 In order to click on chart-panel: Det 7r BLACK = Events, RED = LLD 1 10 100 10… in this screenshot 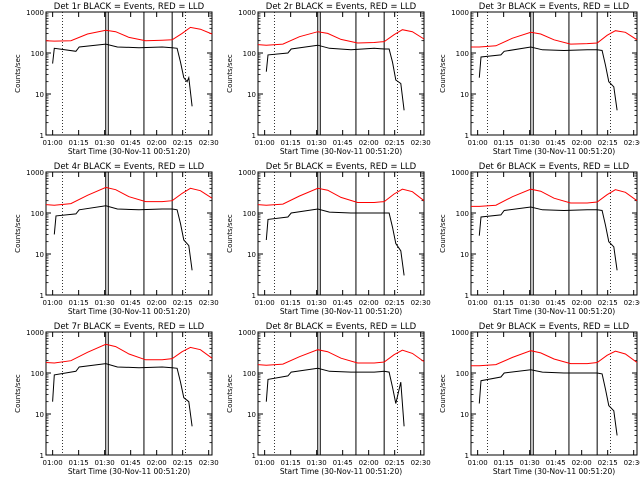, I will do `click(116, 399)`.